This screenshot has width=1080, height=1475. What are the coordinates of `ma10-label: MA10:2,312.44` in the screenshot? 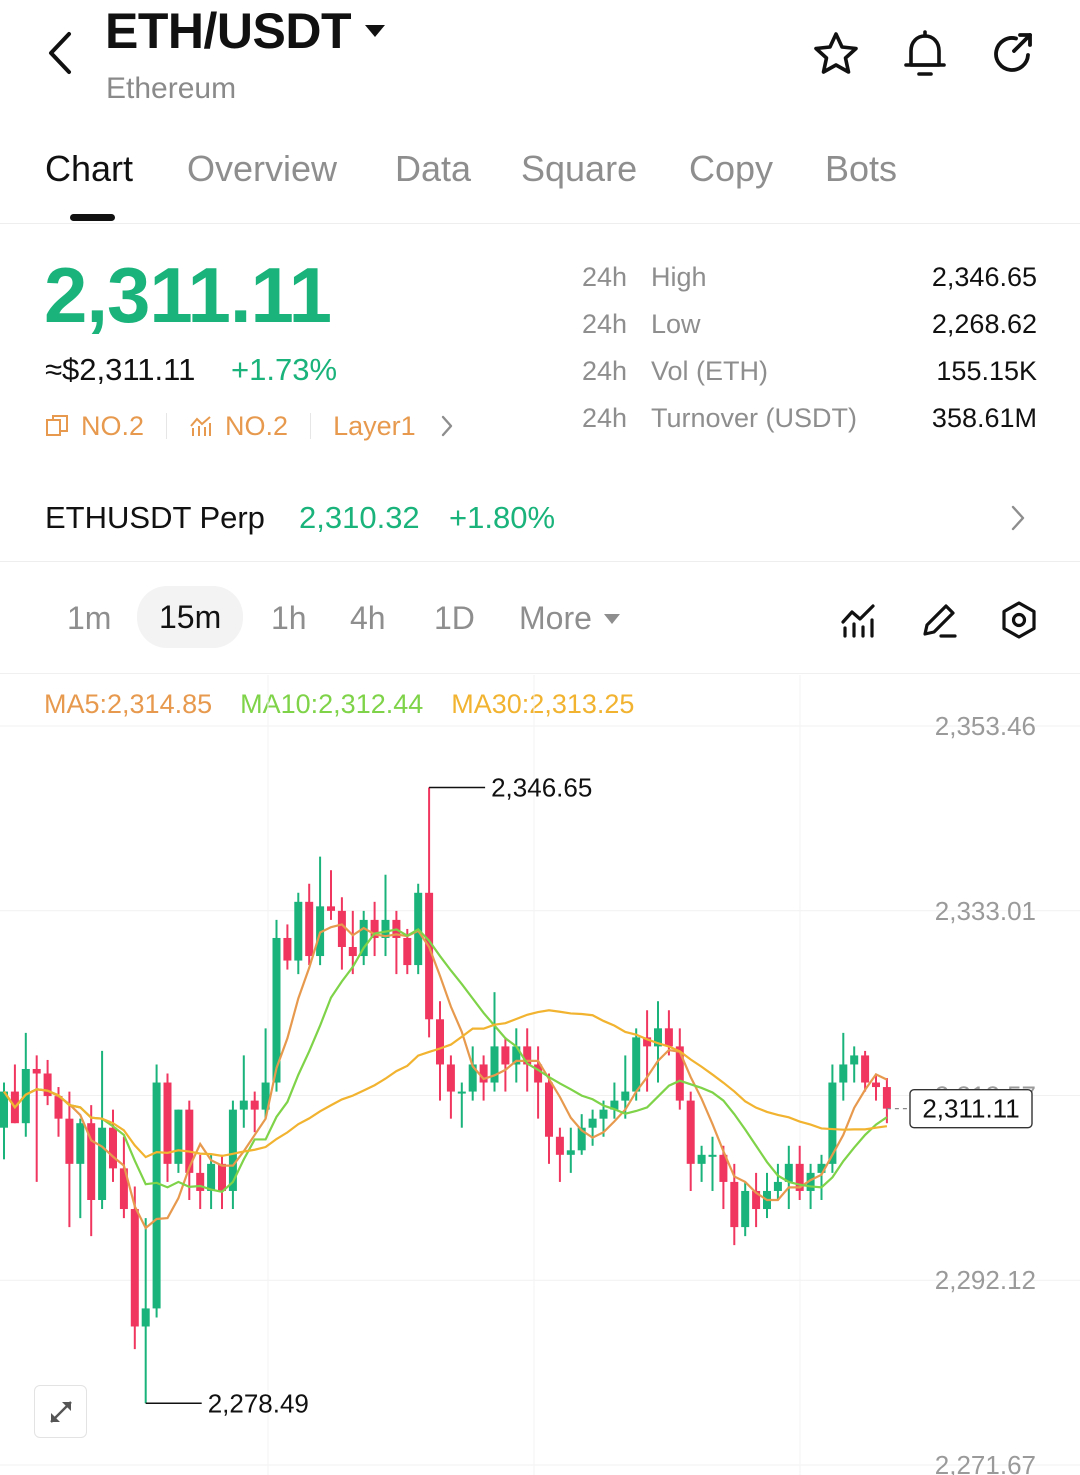 It's located at (332, 704).